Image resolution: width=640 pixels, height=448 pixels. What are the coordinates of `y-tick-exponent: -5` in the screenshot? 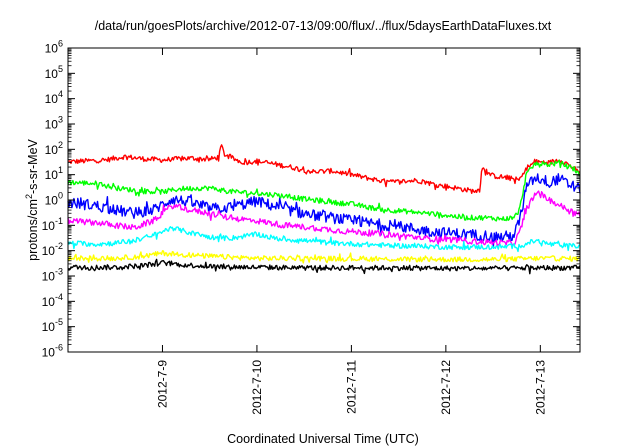 It's located at (59, 322).